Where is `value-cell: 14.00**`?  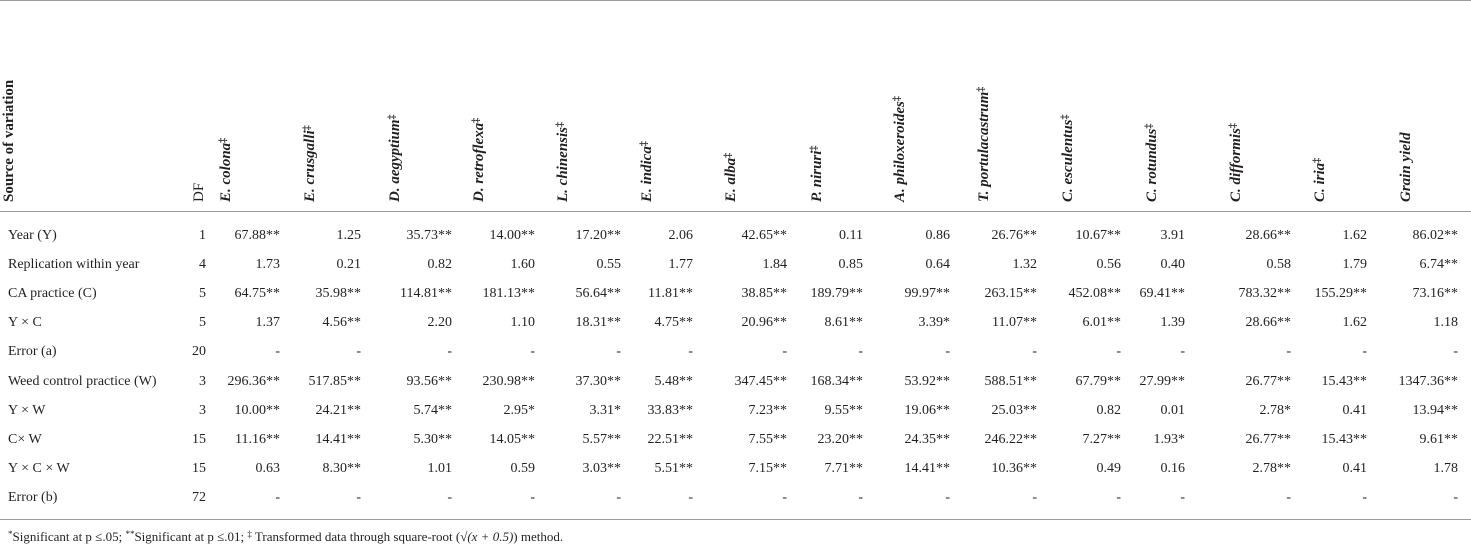 value-cell: 14.00** is located at coordinates (512, 235).